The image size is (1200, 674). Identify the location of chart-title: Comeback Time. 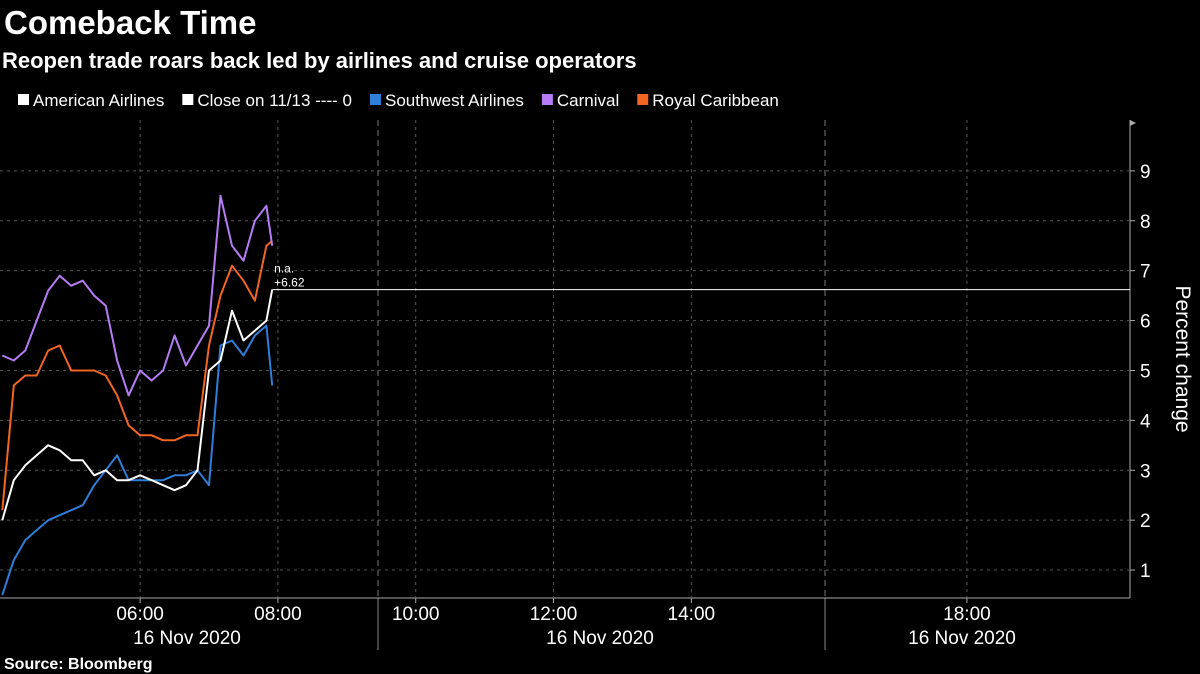
(130, 22).